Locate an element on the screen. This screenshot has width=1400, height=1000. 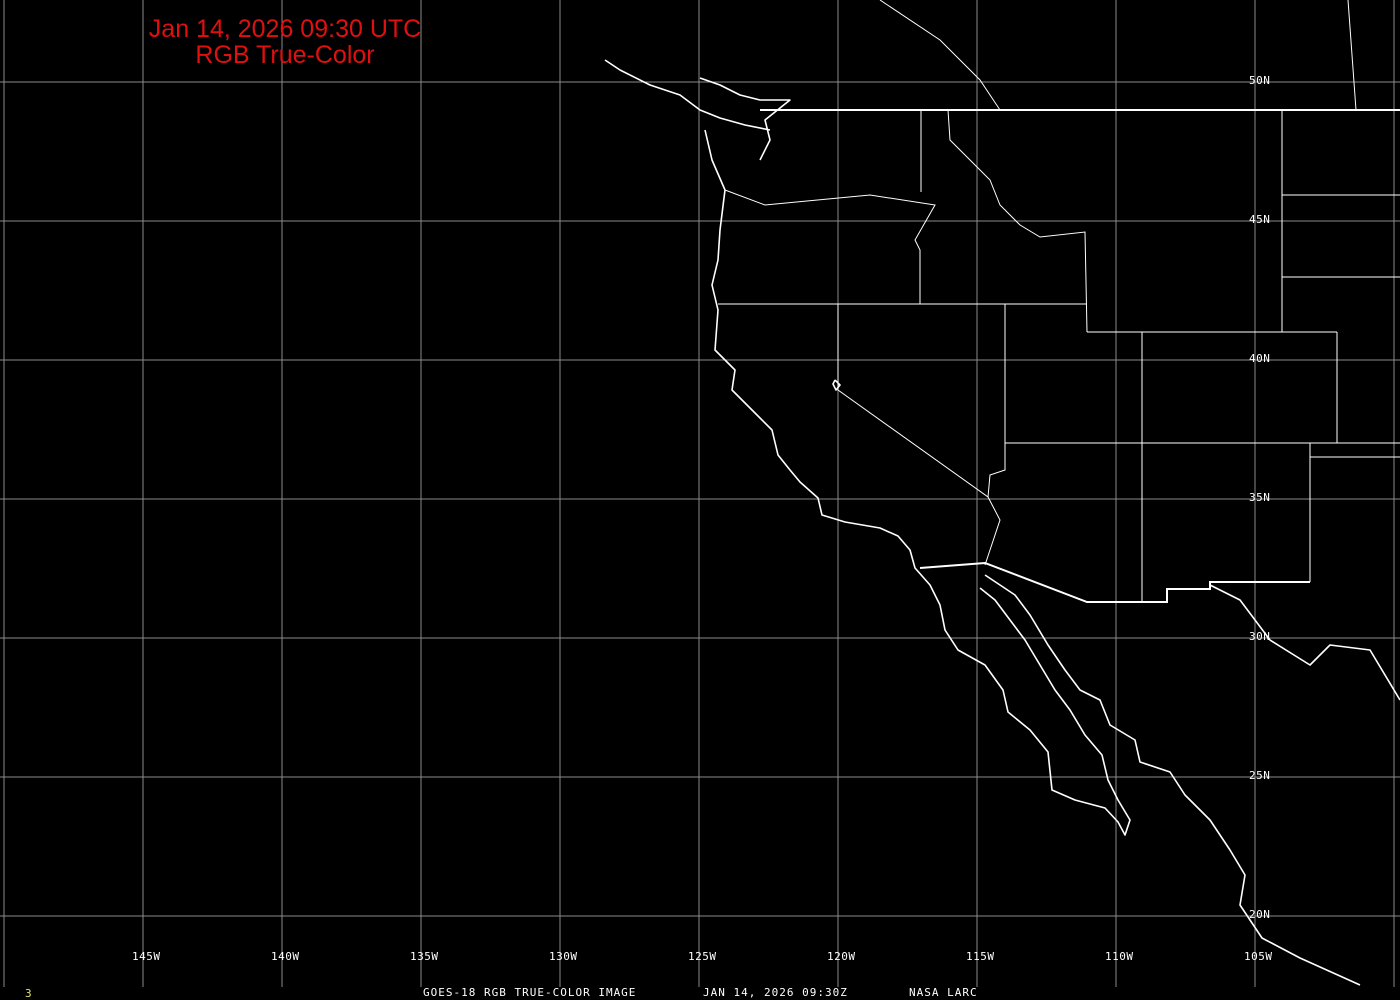
caption-product: GOES-18 RGB TRUE-COLOR IMAGE is located at coordinates (530, 992).